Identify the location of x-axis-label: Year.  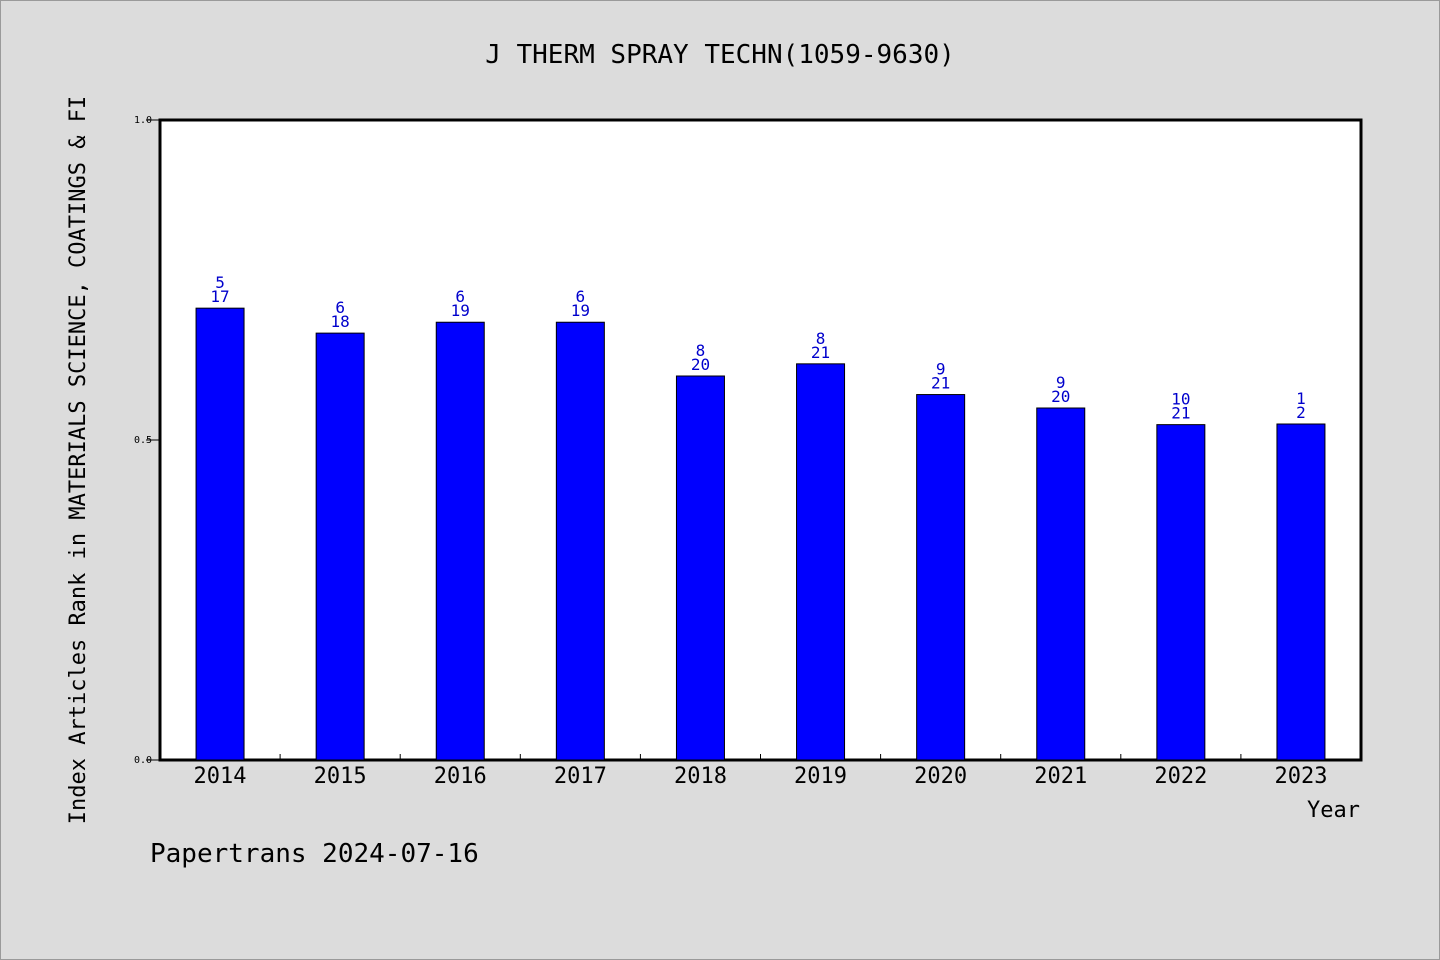
(1333, 810).